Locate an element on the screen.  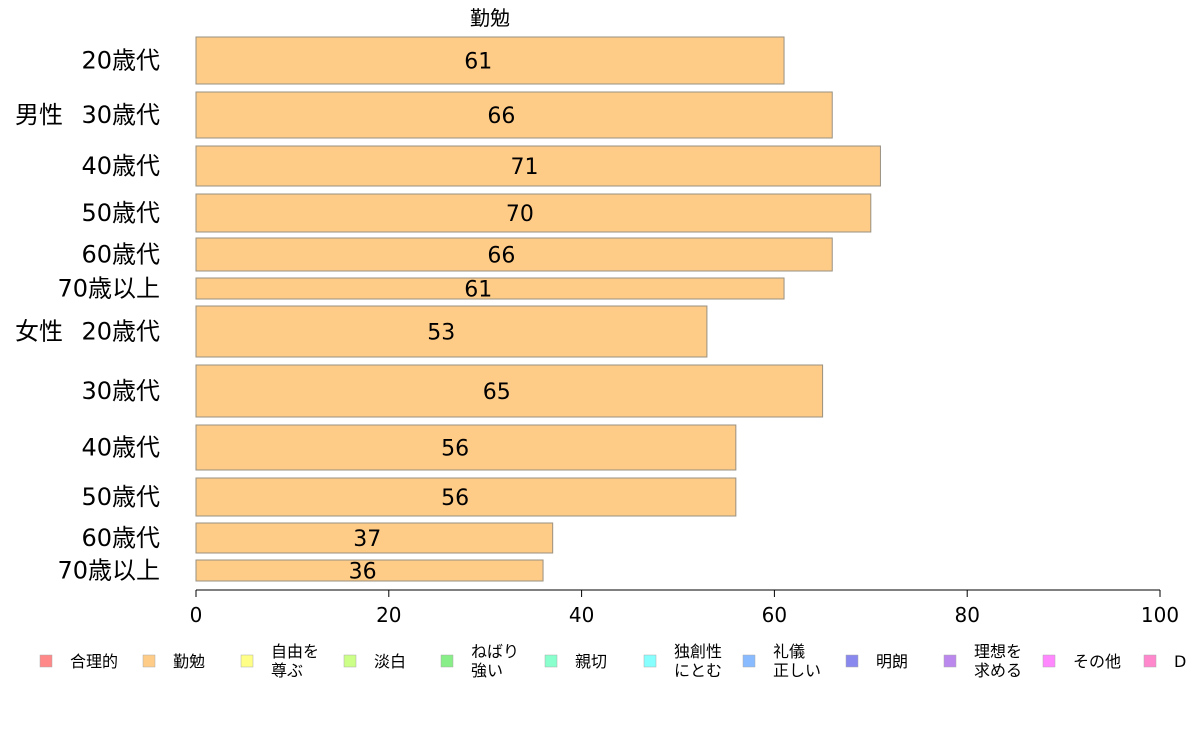
legend-label: ねばり強い is located at coordinates (495, 661).